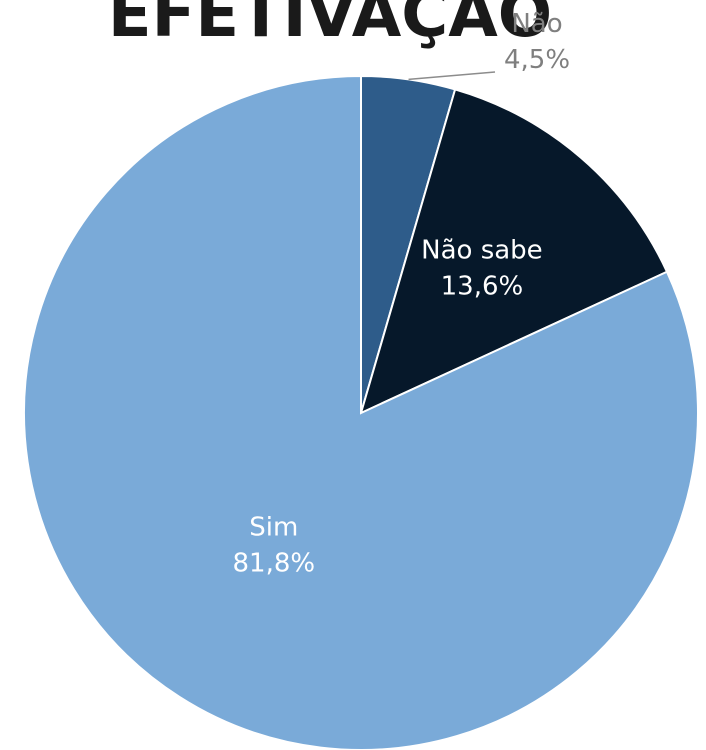 The width and height of the screenshot is (706, 750). I want to click on slice-label-n-o-sabe: Não sabe, so click(482, 251).